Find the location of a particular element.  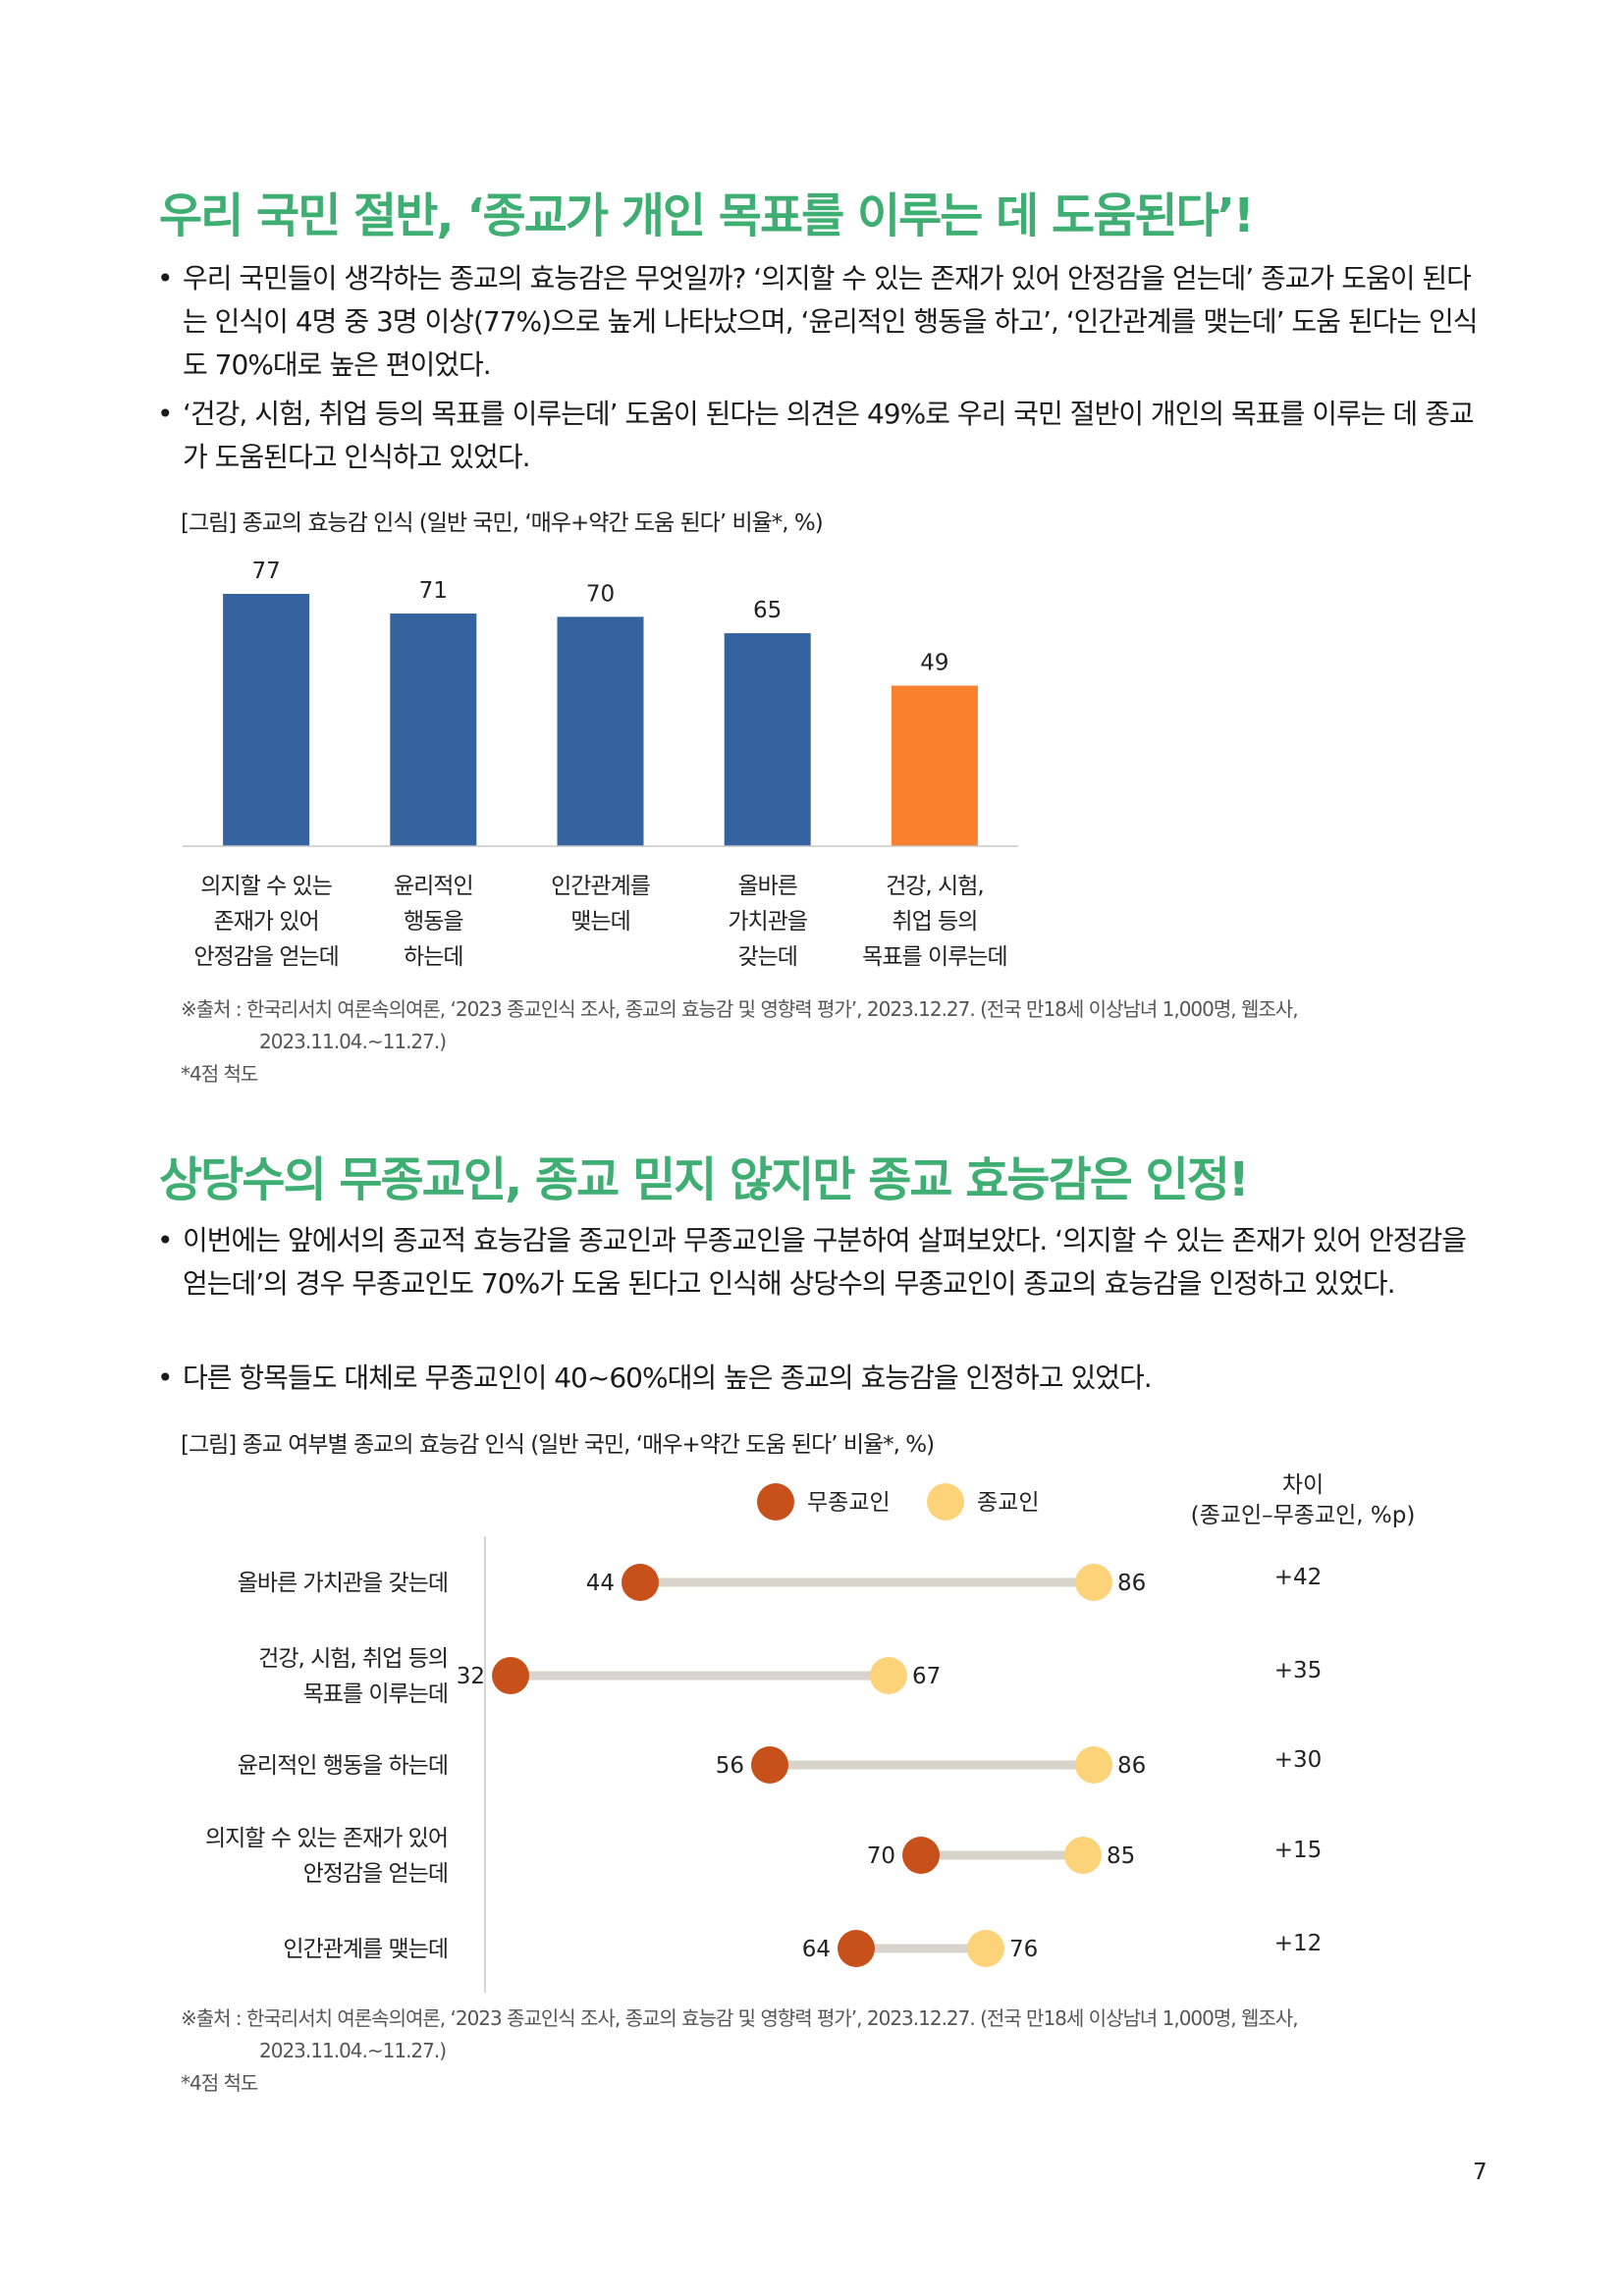

value-label-religious: 76 is located at coordinates (1023, 1949).